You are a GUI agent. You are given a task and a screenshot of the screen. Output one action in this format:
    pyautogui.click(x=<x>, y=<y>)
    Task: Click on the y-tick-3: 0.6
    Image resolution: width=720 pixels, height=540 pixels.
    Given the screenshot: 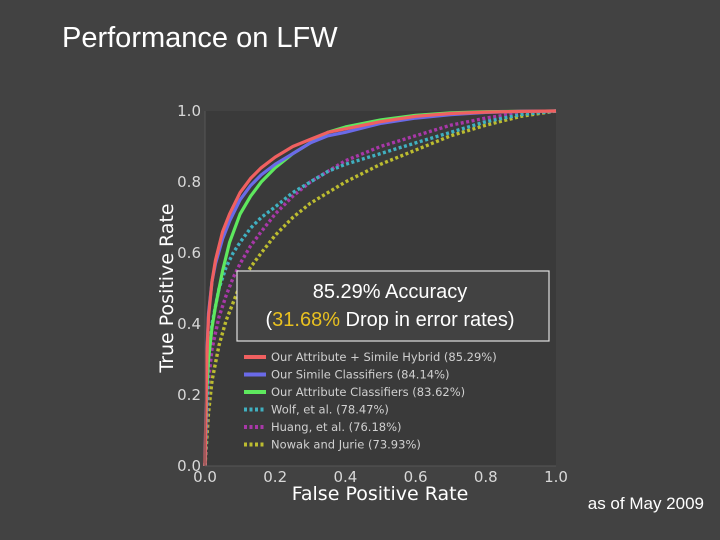 What is the action you would take?
    pyautogui.click(x=189, y=253)
    